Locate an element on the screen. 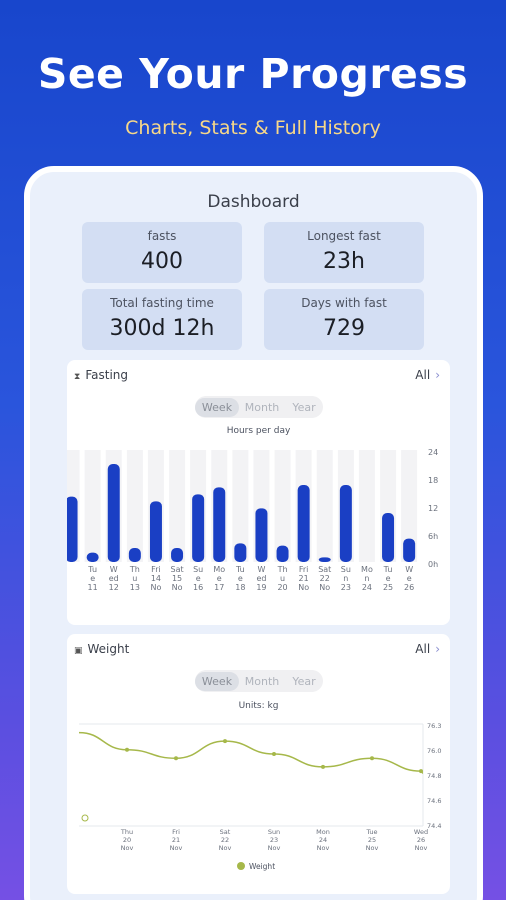 The image size is (506, 900). y-tick-label: 6h is located at coordinates (433, 536).